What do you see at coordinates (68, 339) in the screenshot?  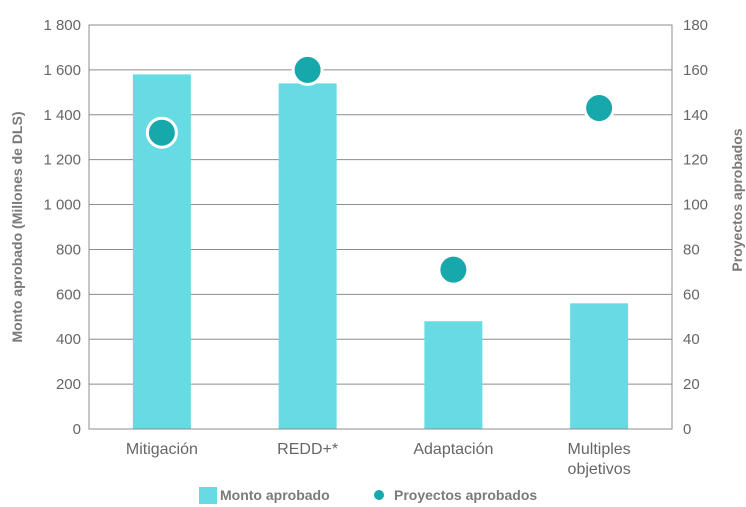 I see `y-tick-label: 400` at bounding box center [68, 339].